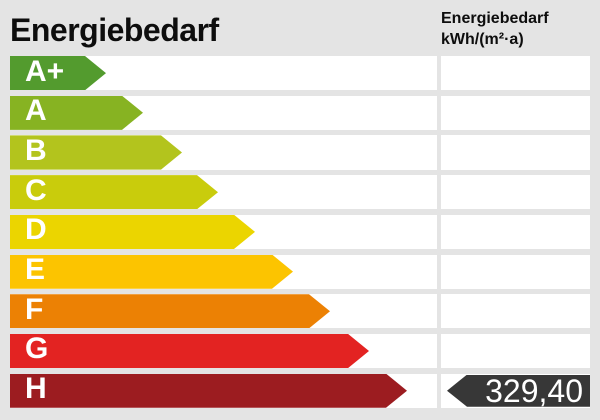  What do you see at coordinates (170, 311) in the screenshot?
I see `rating-bar-f: F` at bounding box center [170, 311].